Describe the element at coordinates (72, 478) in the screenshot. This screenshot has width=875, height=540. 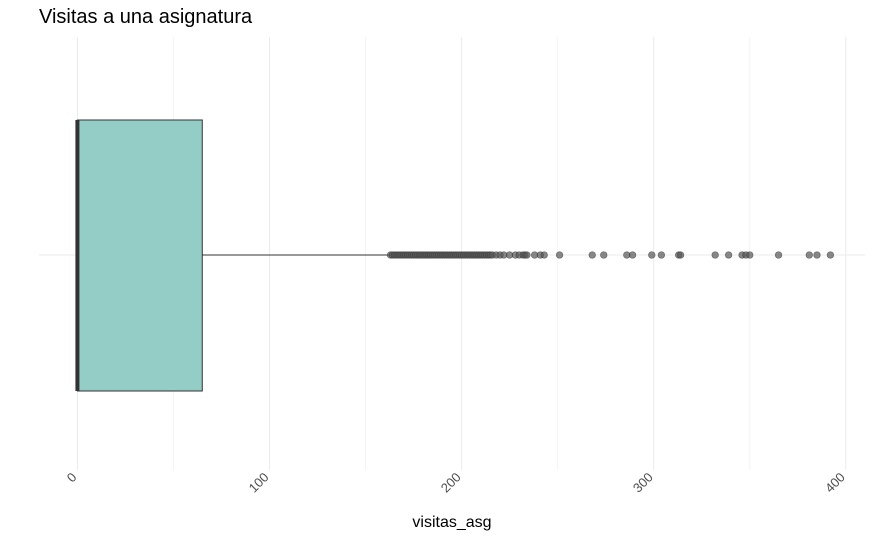
I see `x-tick-label: 0` at that location.